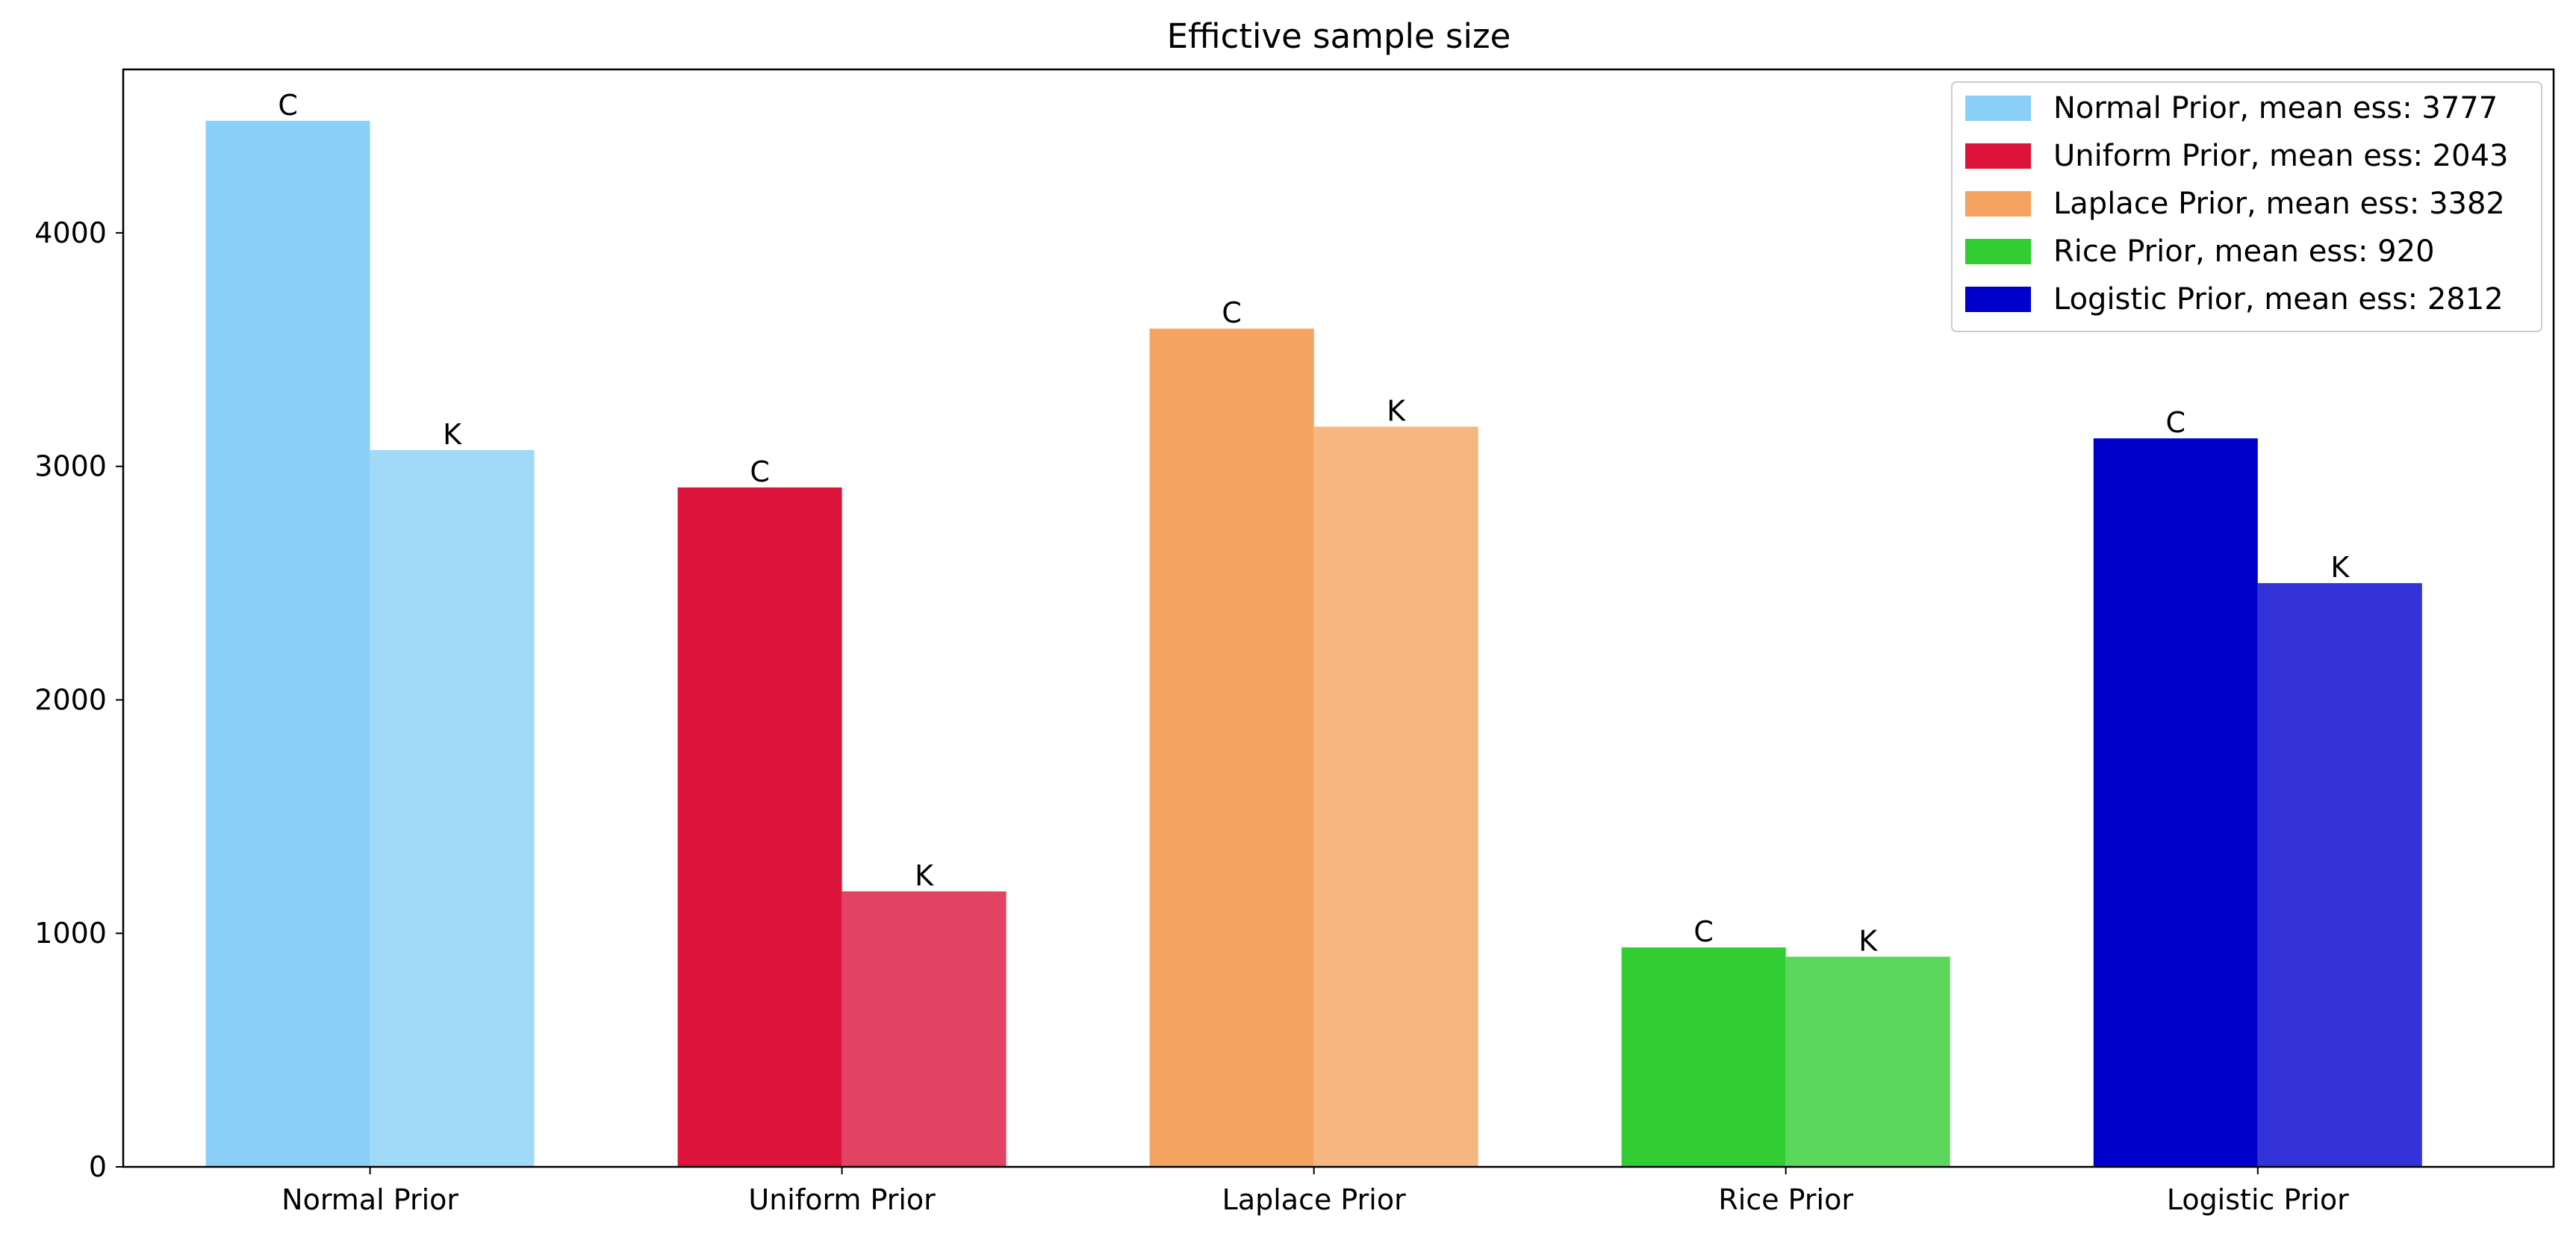  I want to click on x-tick-label: Uniform Prior, so click(842, 1200).